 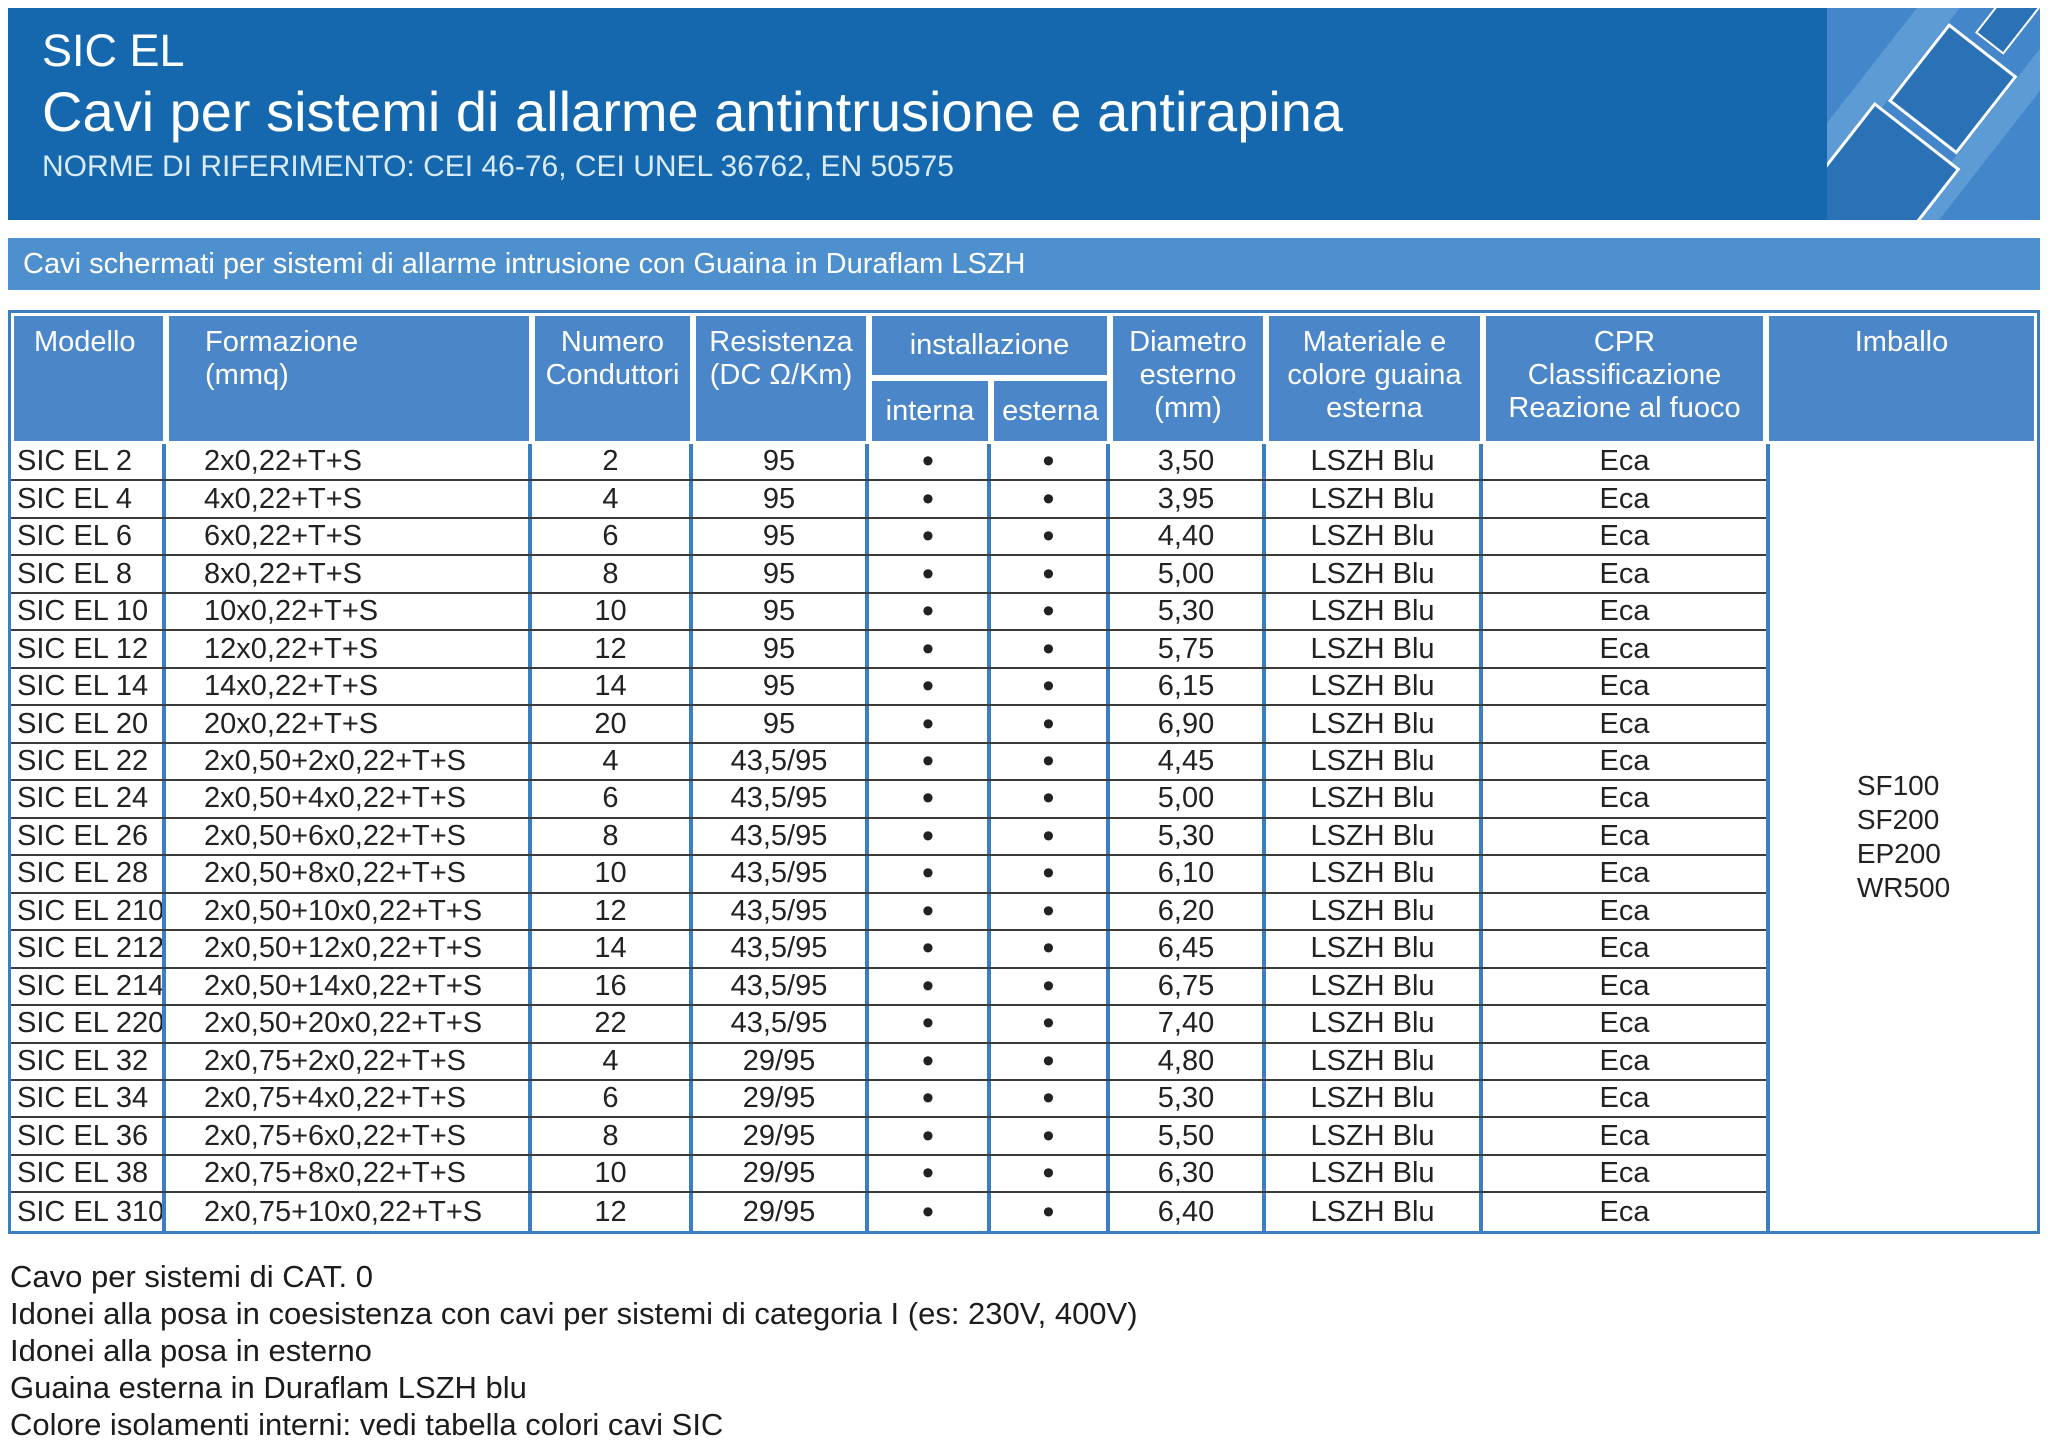 I want to click on cell-diametro: 6,90, so click(x=1188, y=724).